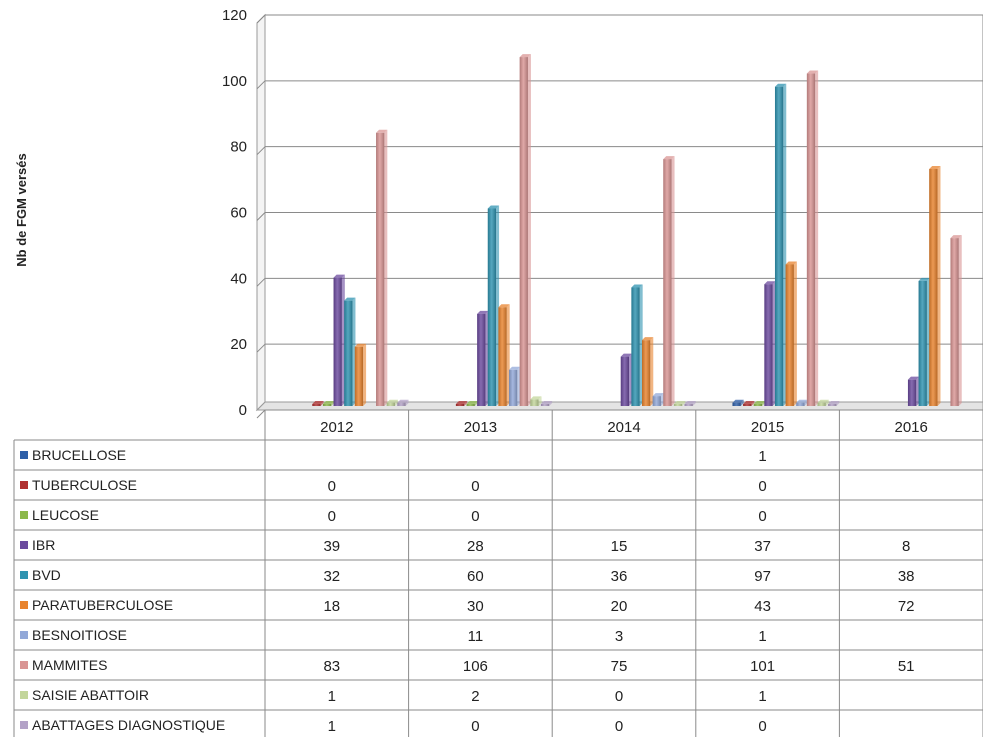 The width and height of the screenshot is (983, 737). What do you see at coordinates (84, 485) in the screenshot?
I see `legend-label: TUBERCULOSE` at bounding box center [84, 485].